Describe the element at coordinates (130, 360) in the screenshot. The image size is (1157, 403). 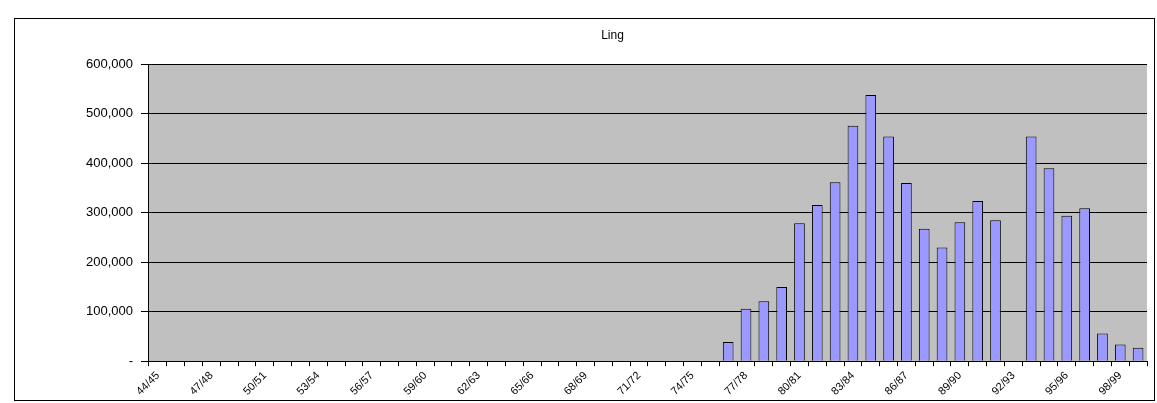
I see `y-tick-label: -` at that location.